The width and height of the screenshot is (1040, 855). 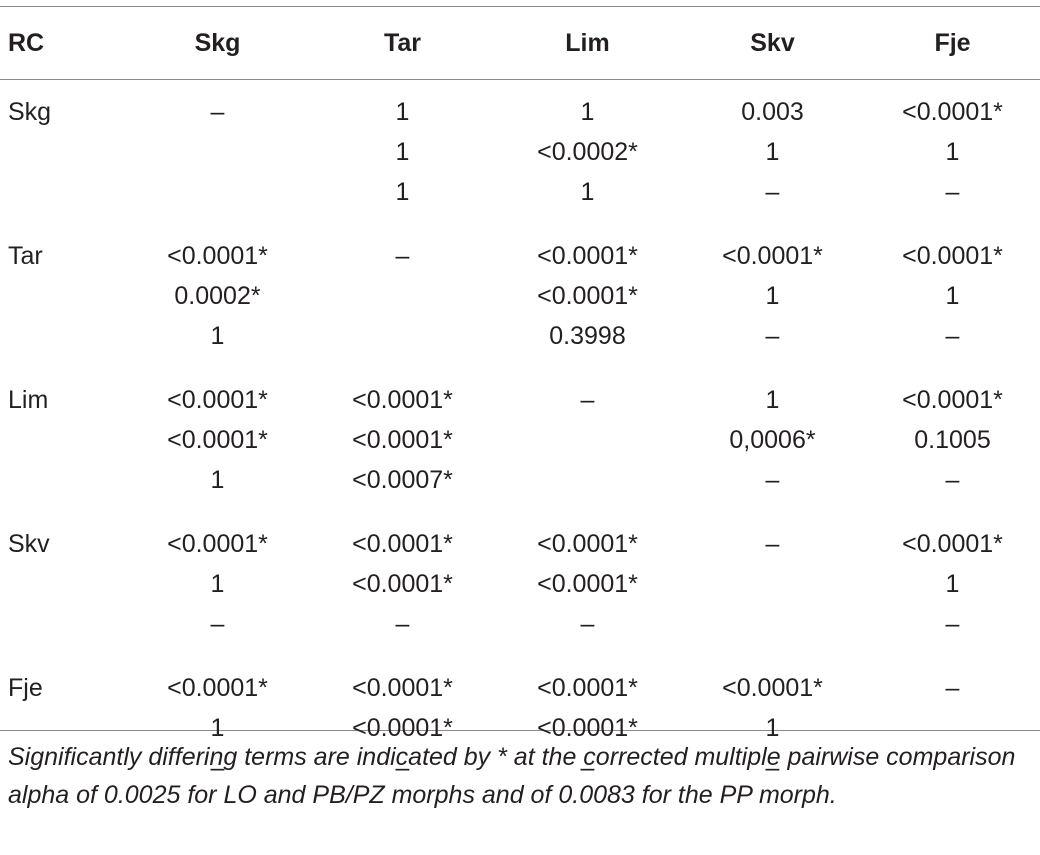 What do you see at coordinates (772, 112) in the screenshot?
I see `cell-value: 0.003` at bounding box center [772, 112].